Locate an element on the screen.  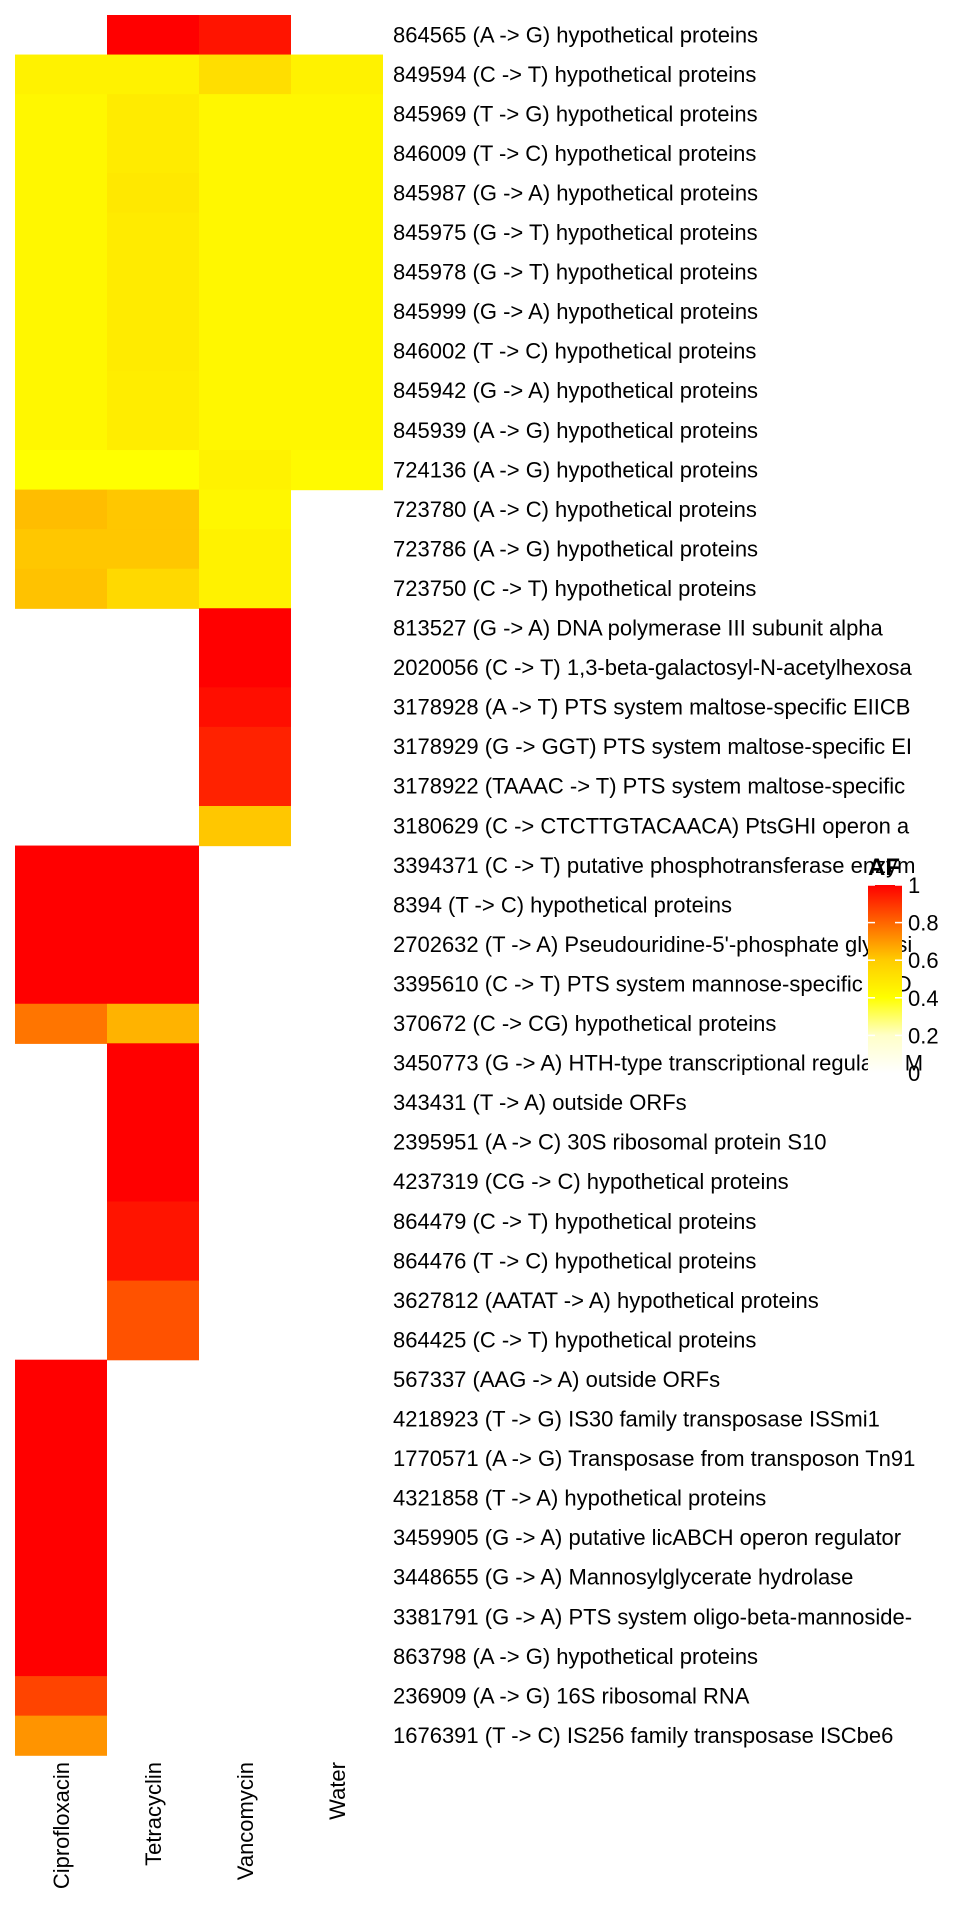
row-label: 845942 (G -> A) hypothetical proteins is located at coordinates (575, 390).